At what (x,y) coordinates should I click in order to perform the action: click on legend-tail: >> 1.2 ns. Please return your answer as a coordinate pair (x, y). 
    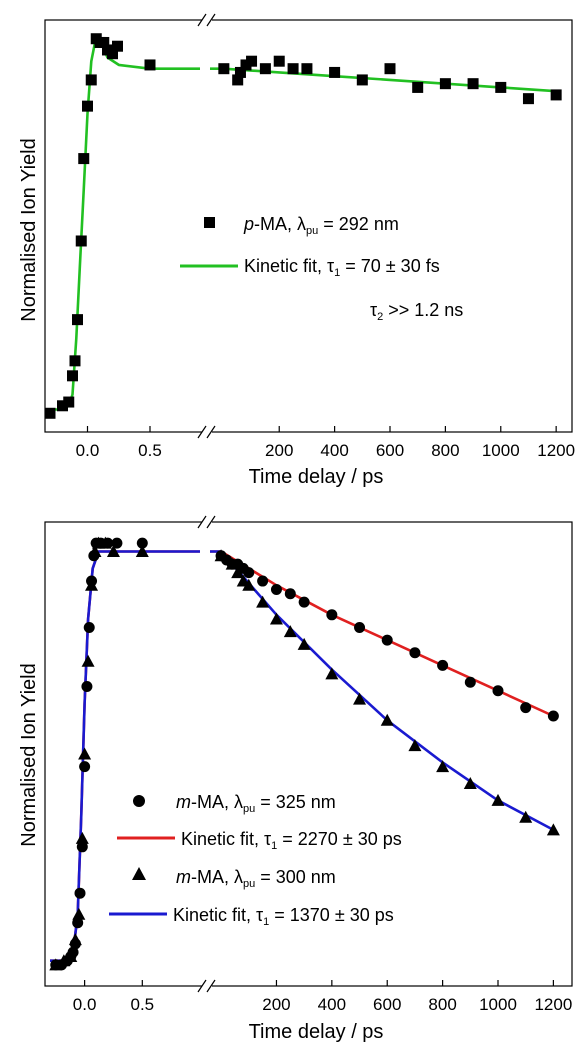
    Looking at the image, I should click on (423, 310).